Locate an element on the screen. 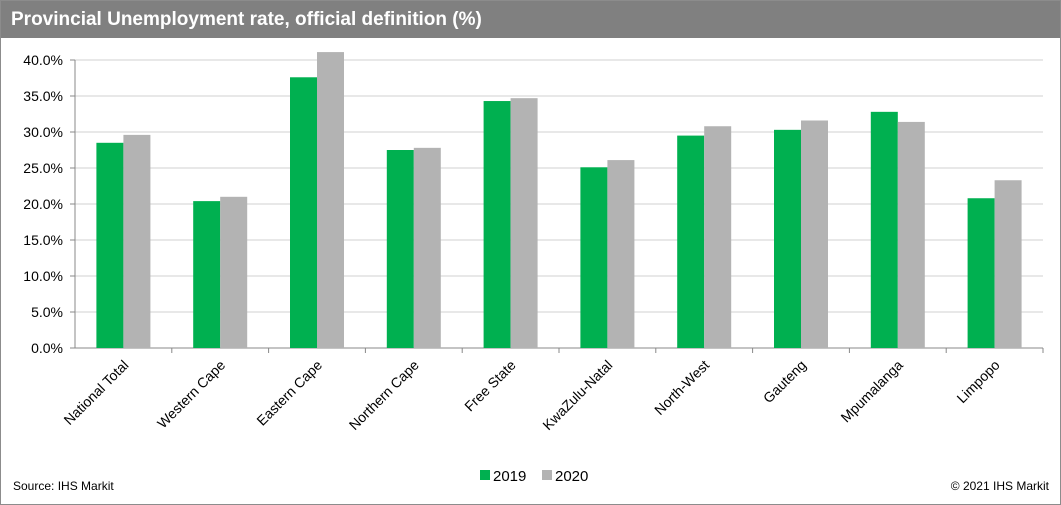 The height and width of the screenshot is (505, 1061). y-tick-label: 40.0% is located at coordinates (43, 60).